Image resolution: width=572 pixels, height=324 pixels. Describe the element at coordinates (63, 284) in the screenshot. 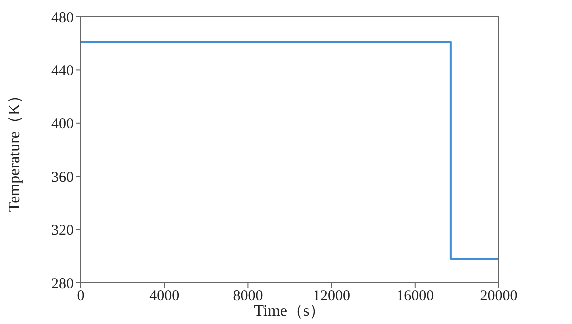

I see `y-tick-label: 280` at that location.